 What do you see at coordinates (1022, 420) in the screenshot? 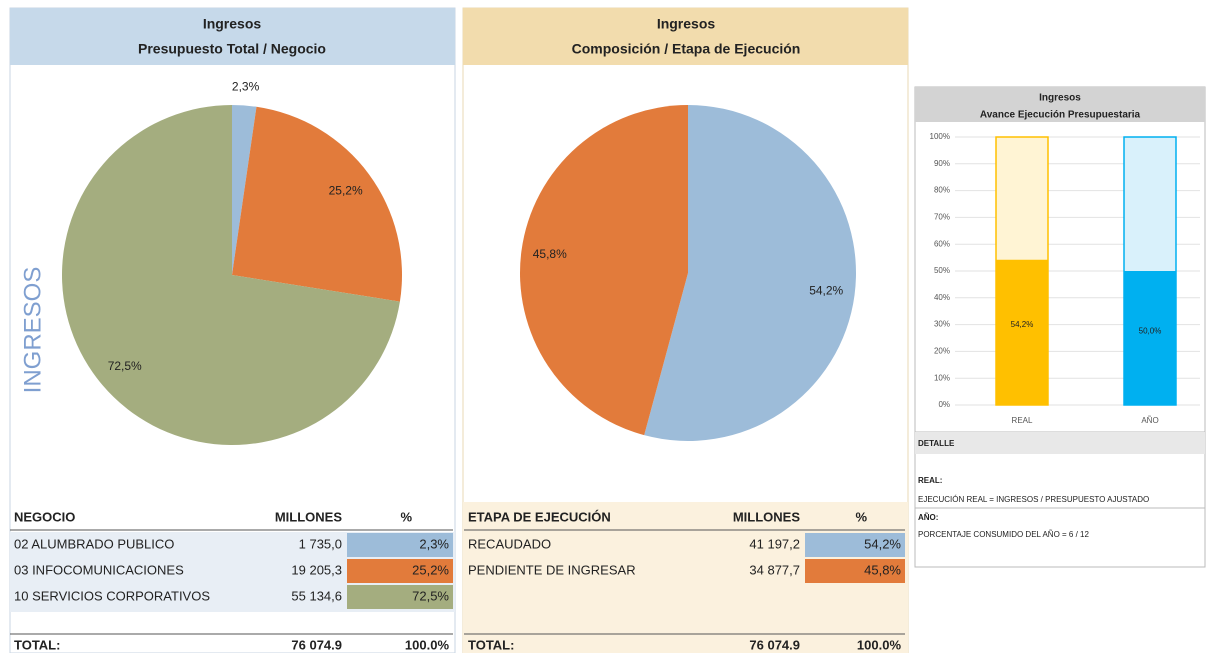
I see `x-tick-label: REAL` at bounding box center [1022, 420].